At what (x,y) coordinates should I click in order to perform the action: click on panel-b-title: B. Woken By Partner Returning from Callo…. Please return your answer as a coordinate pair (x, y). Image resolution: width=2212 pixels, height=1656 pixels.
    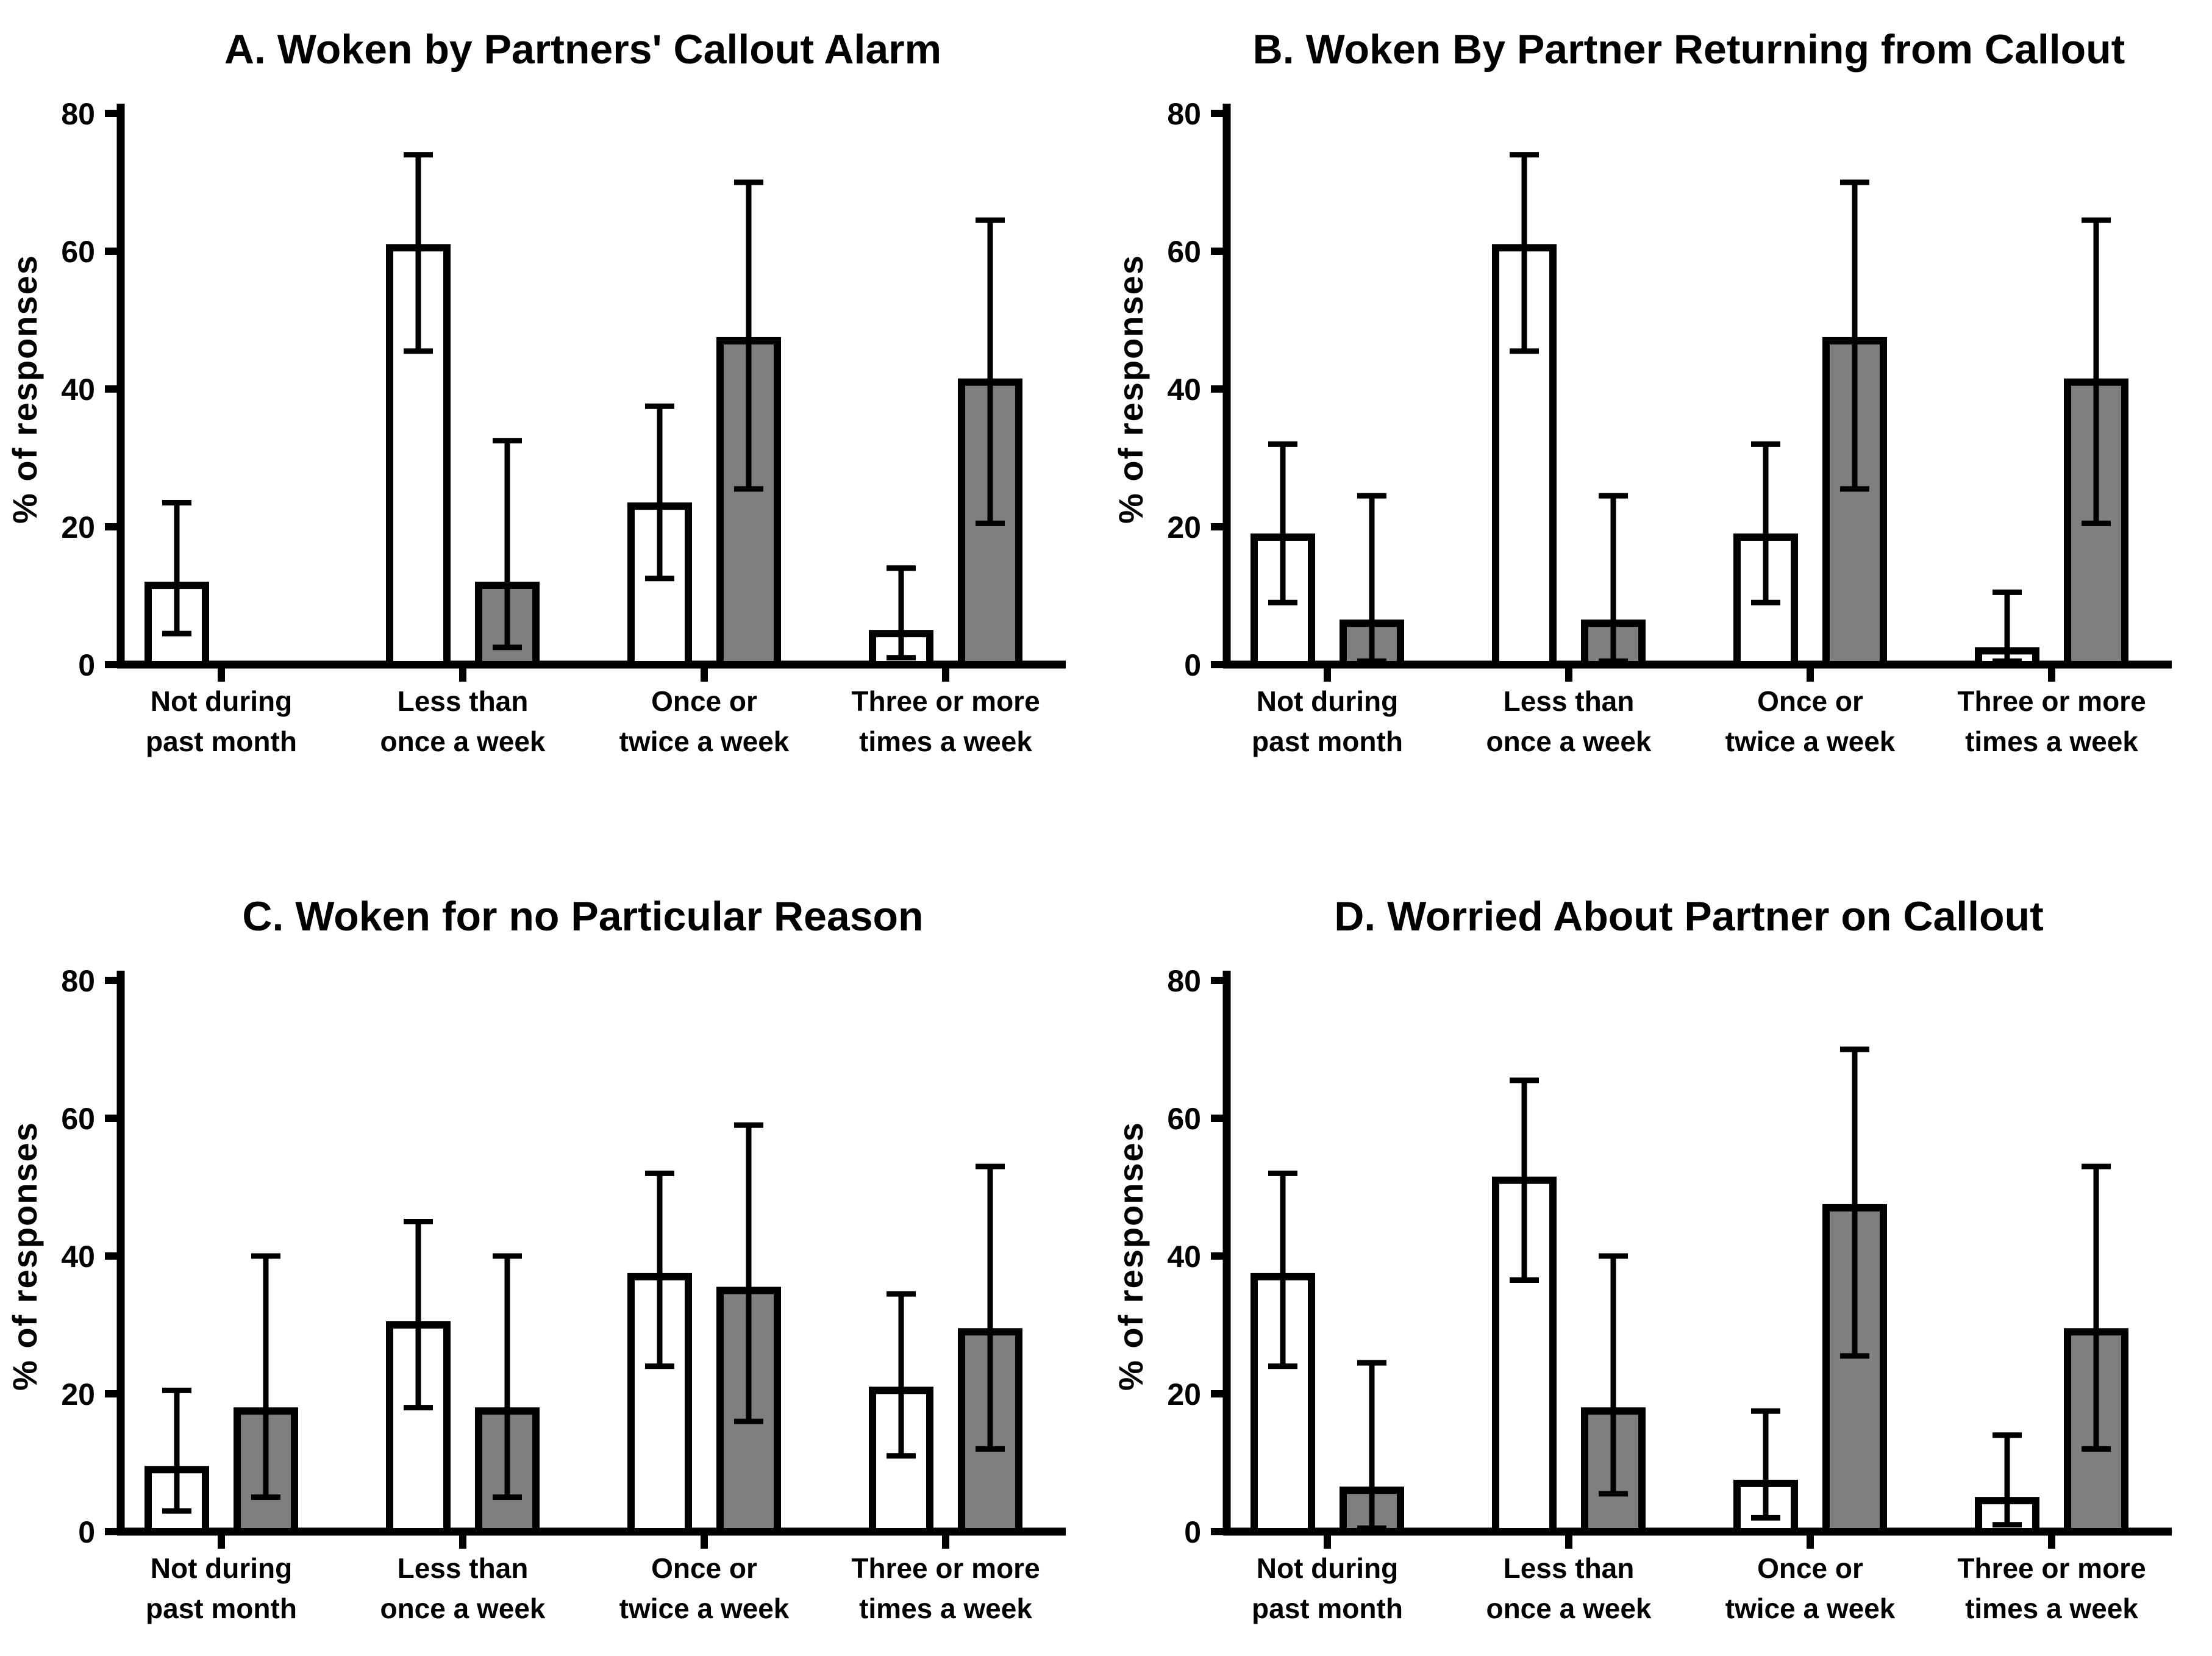
    Looking at the image, I should click on (1689, 50).